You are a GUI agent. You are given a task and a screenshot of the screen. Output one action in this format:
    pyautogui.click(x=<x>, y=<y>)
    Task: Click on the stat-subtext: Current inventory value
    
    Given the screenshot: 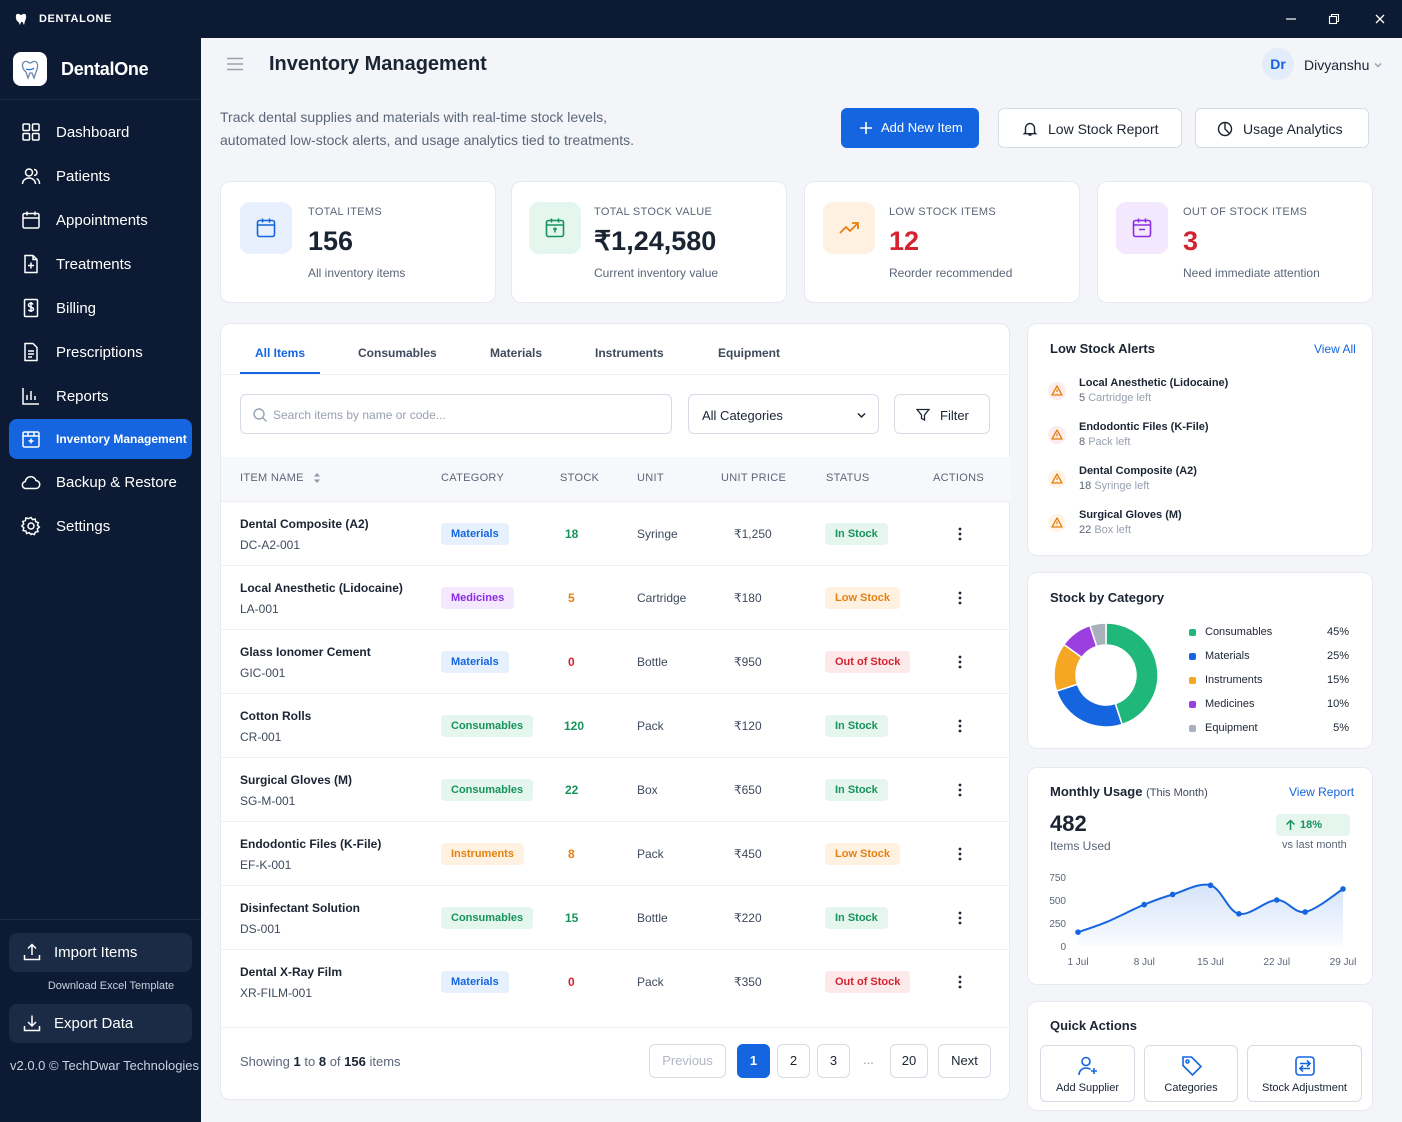 What is the action you would take?
    pyautogui.click(x=656, y=273)
    